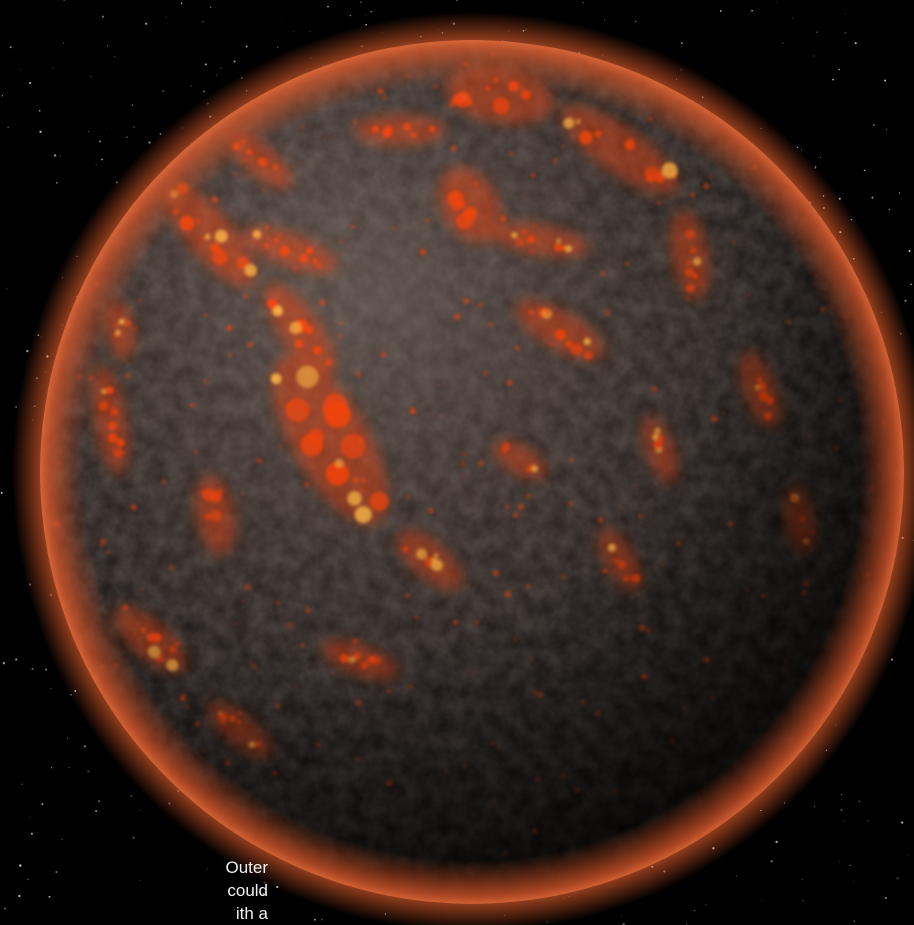 The height and width of the screenshot is (925, 914). Describe the element at coordinates (223, 890) in the screenshot. I see `caption-text: Outer could ith a` at that location.